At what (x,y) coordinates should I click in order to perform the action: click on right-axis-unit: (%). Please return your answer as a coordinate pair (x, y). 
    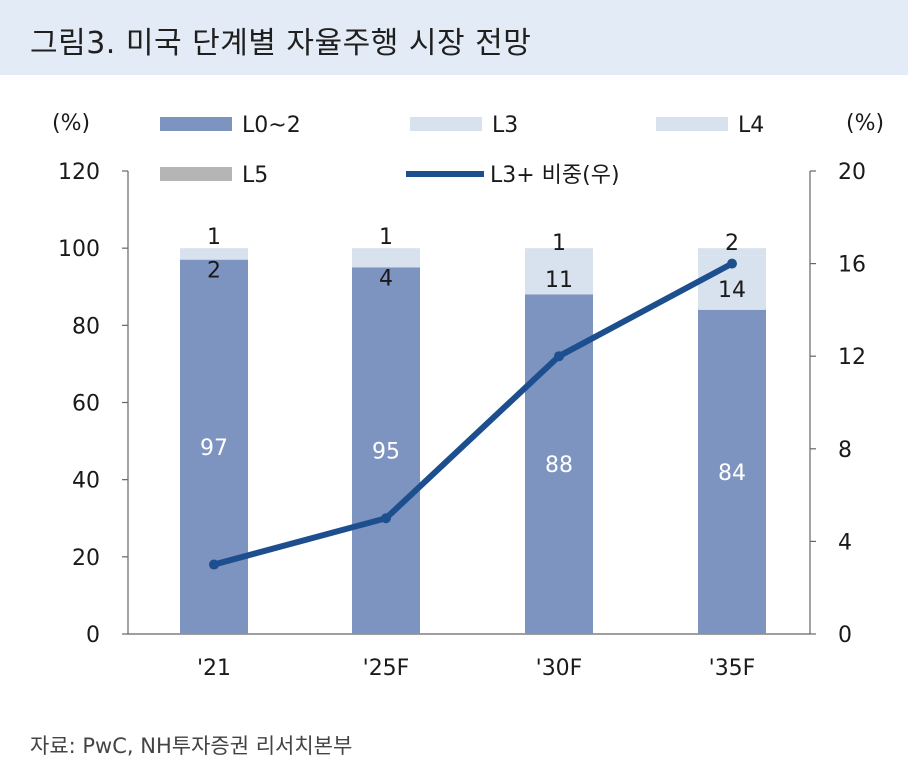
    Looking at the image, I should click on (865, 123).